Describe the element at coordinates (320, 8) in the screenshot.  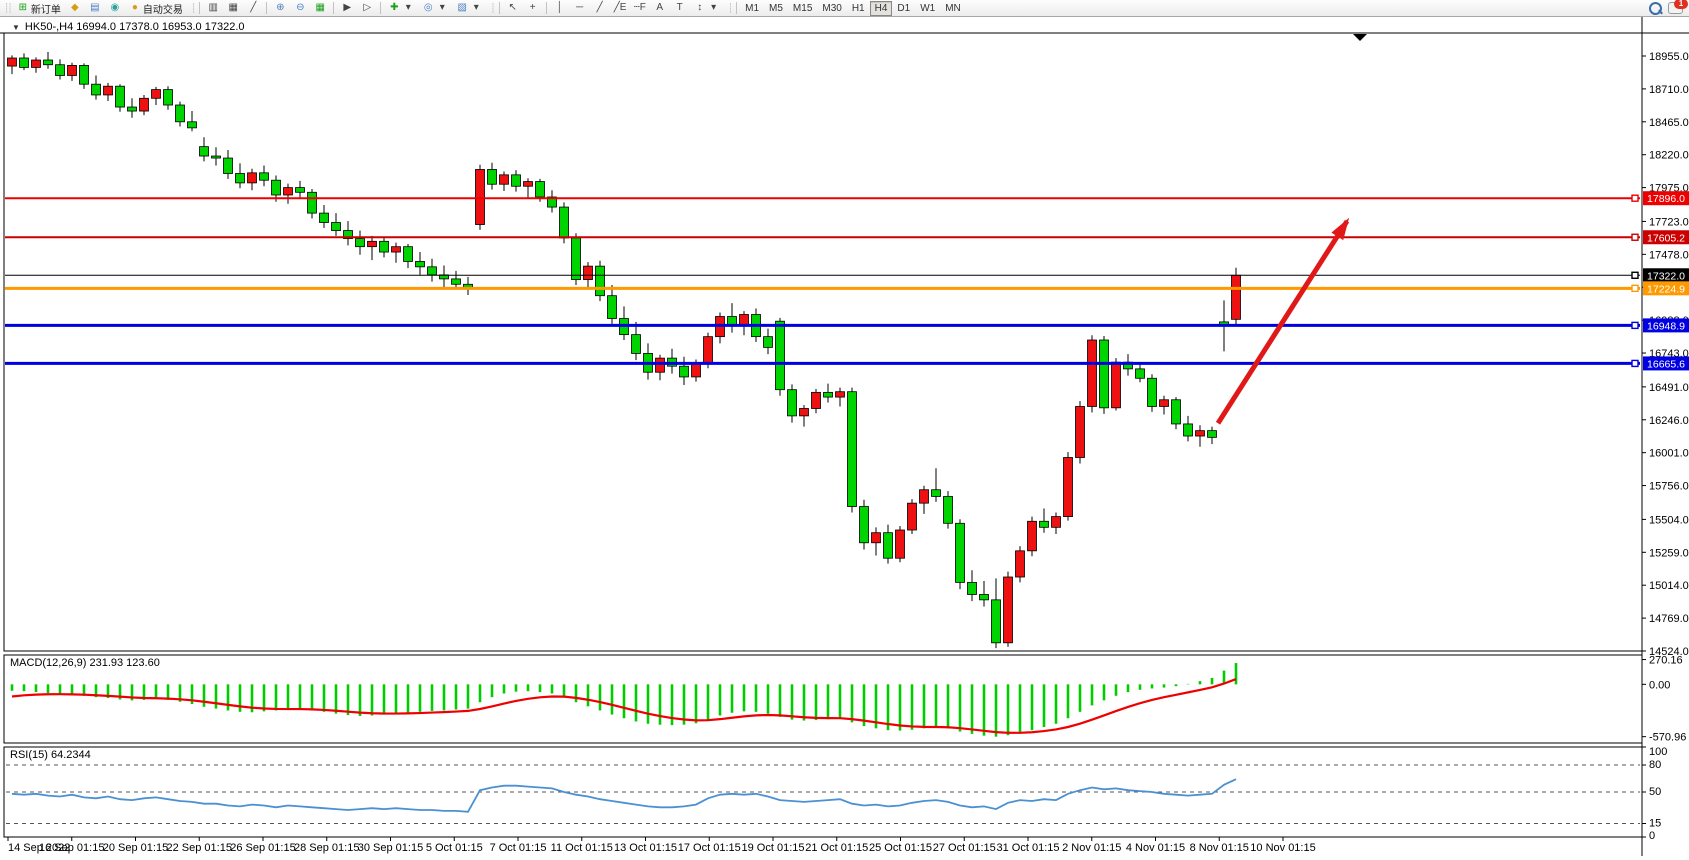
I see `tile-windows-button: ▦` at that location.